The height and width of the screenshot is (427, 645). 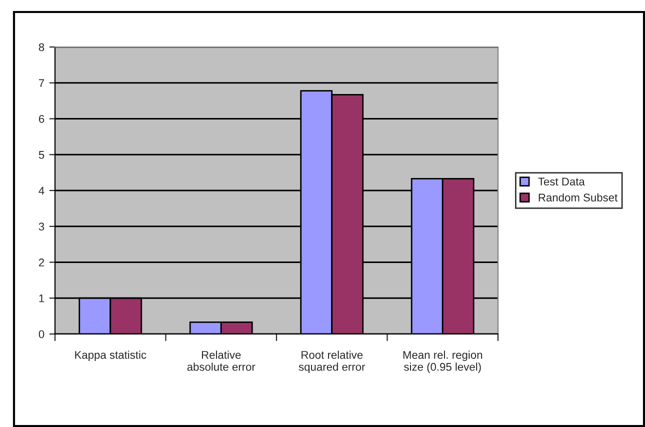 What do you see at coordinates (41, 334) in the screenshot?
I see `y-tick-label: 0` at bounding box center [41, 334].